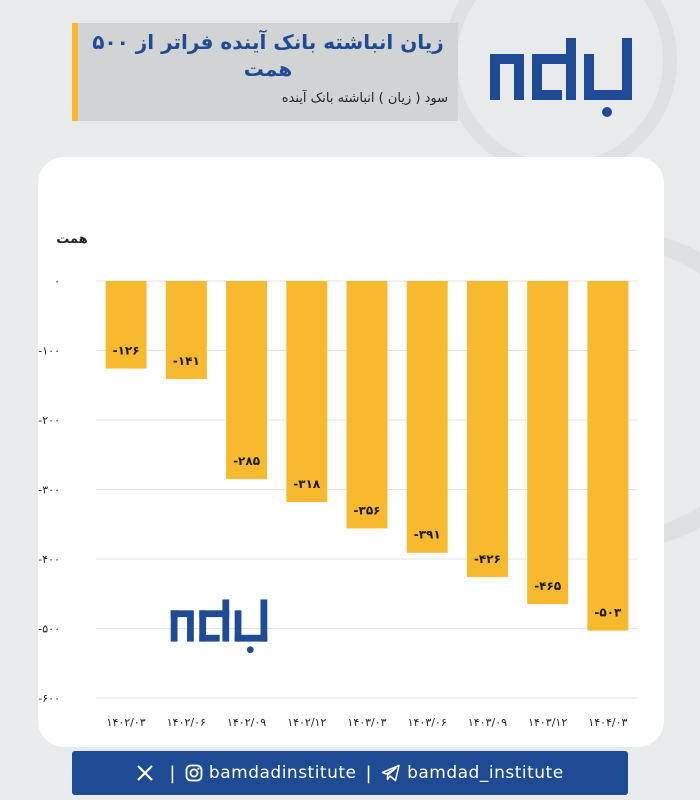  I want to click on bar-value-label: -۱۴۱, so click(186, 361).